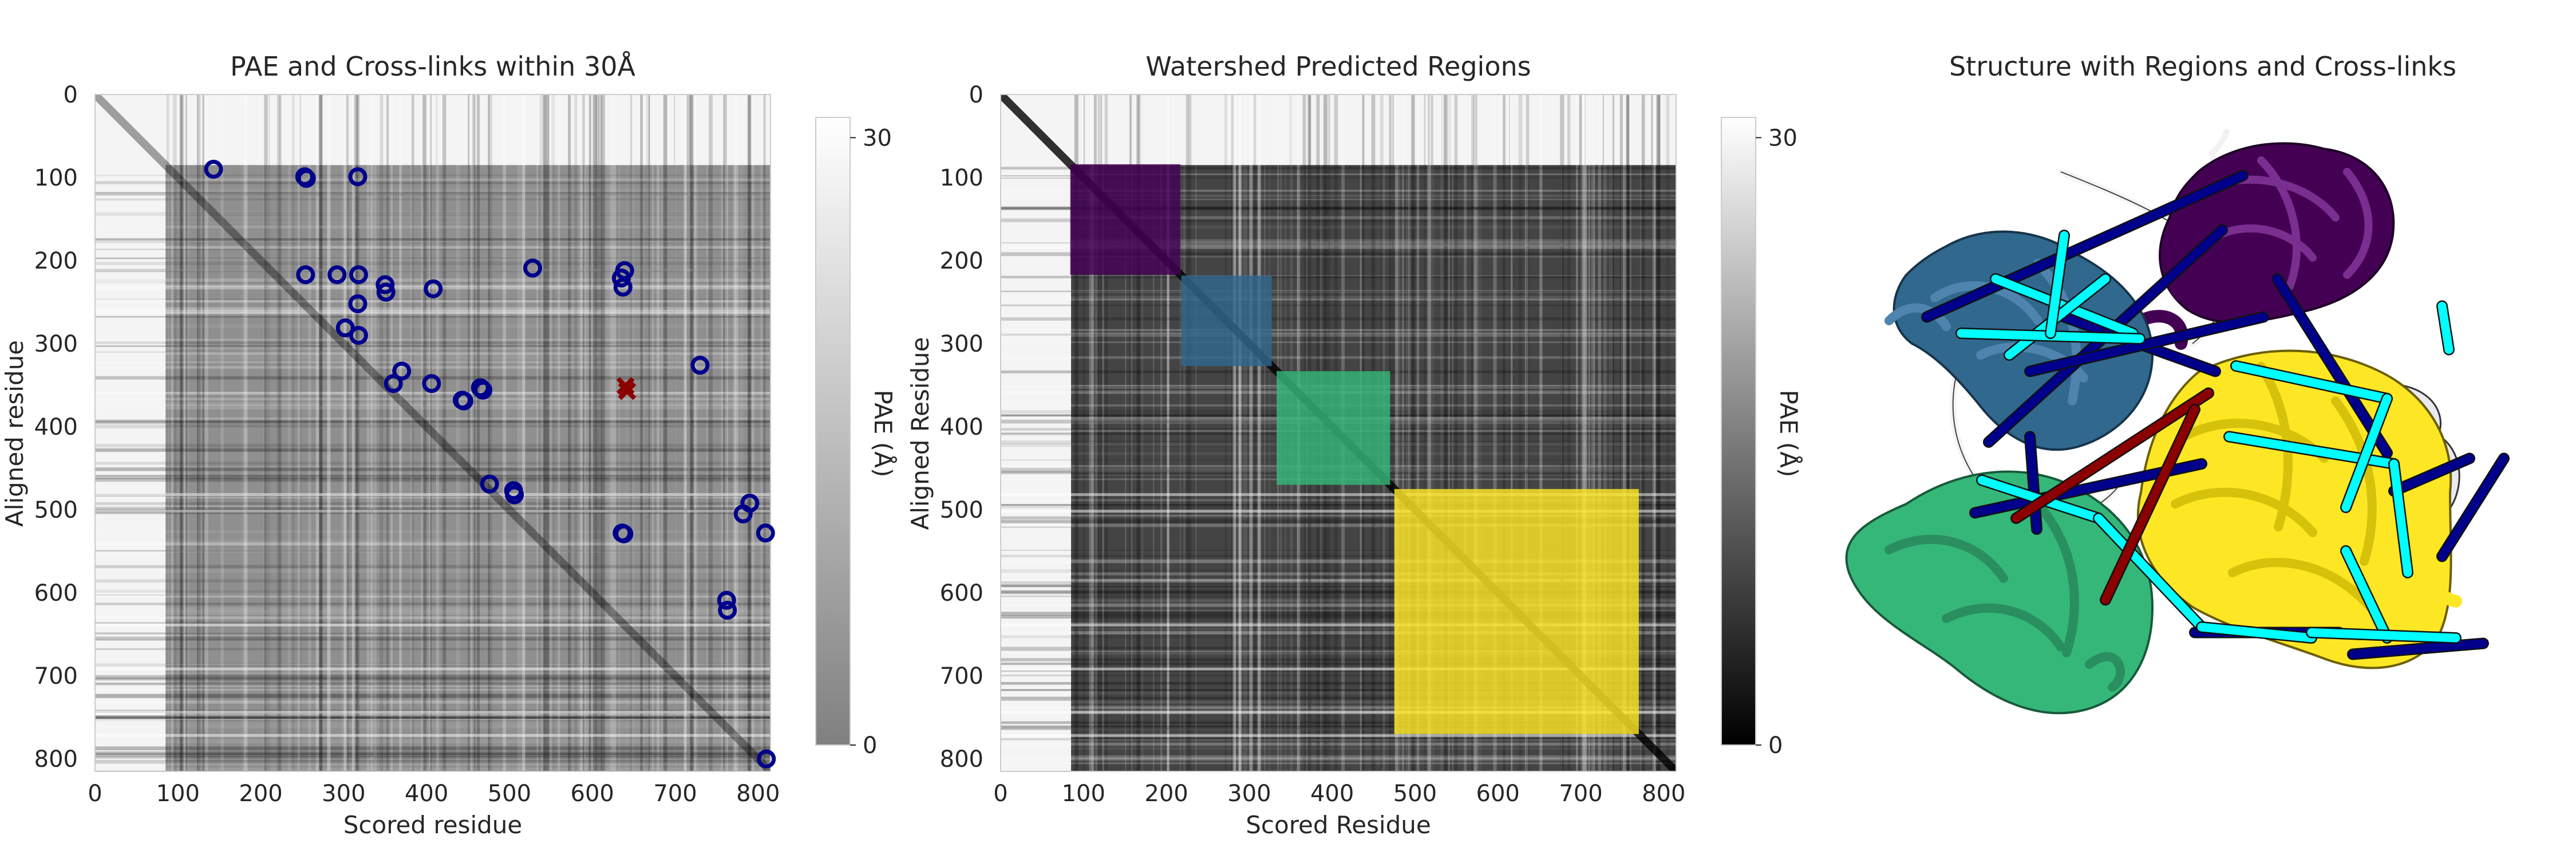 This screenshot has width=2576, height=859. Describe the element at coordinates (56, 178) in the screenshot. I see `y-tick-label: 100` at that location.